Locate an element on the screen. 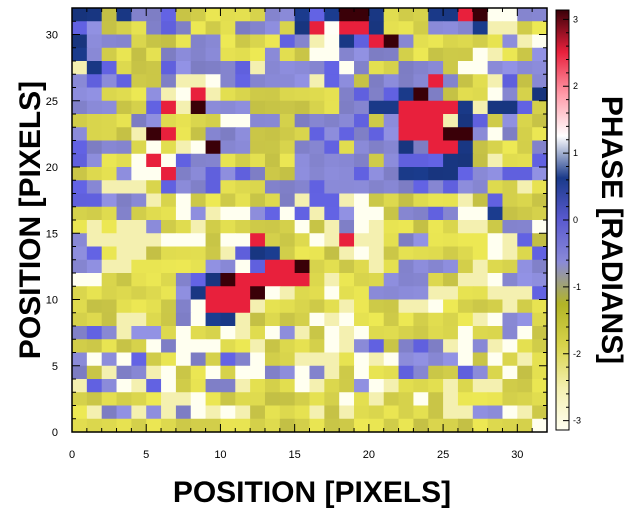 This screenshot has width=625, height=508. x-tick-label: 5 is located at coordinates (146, 455).